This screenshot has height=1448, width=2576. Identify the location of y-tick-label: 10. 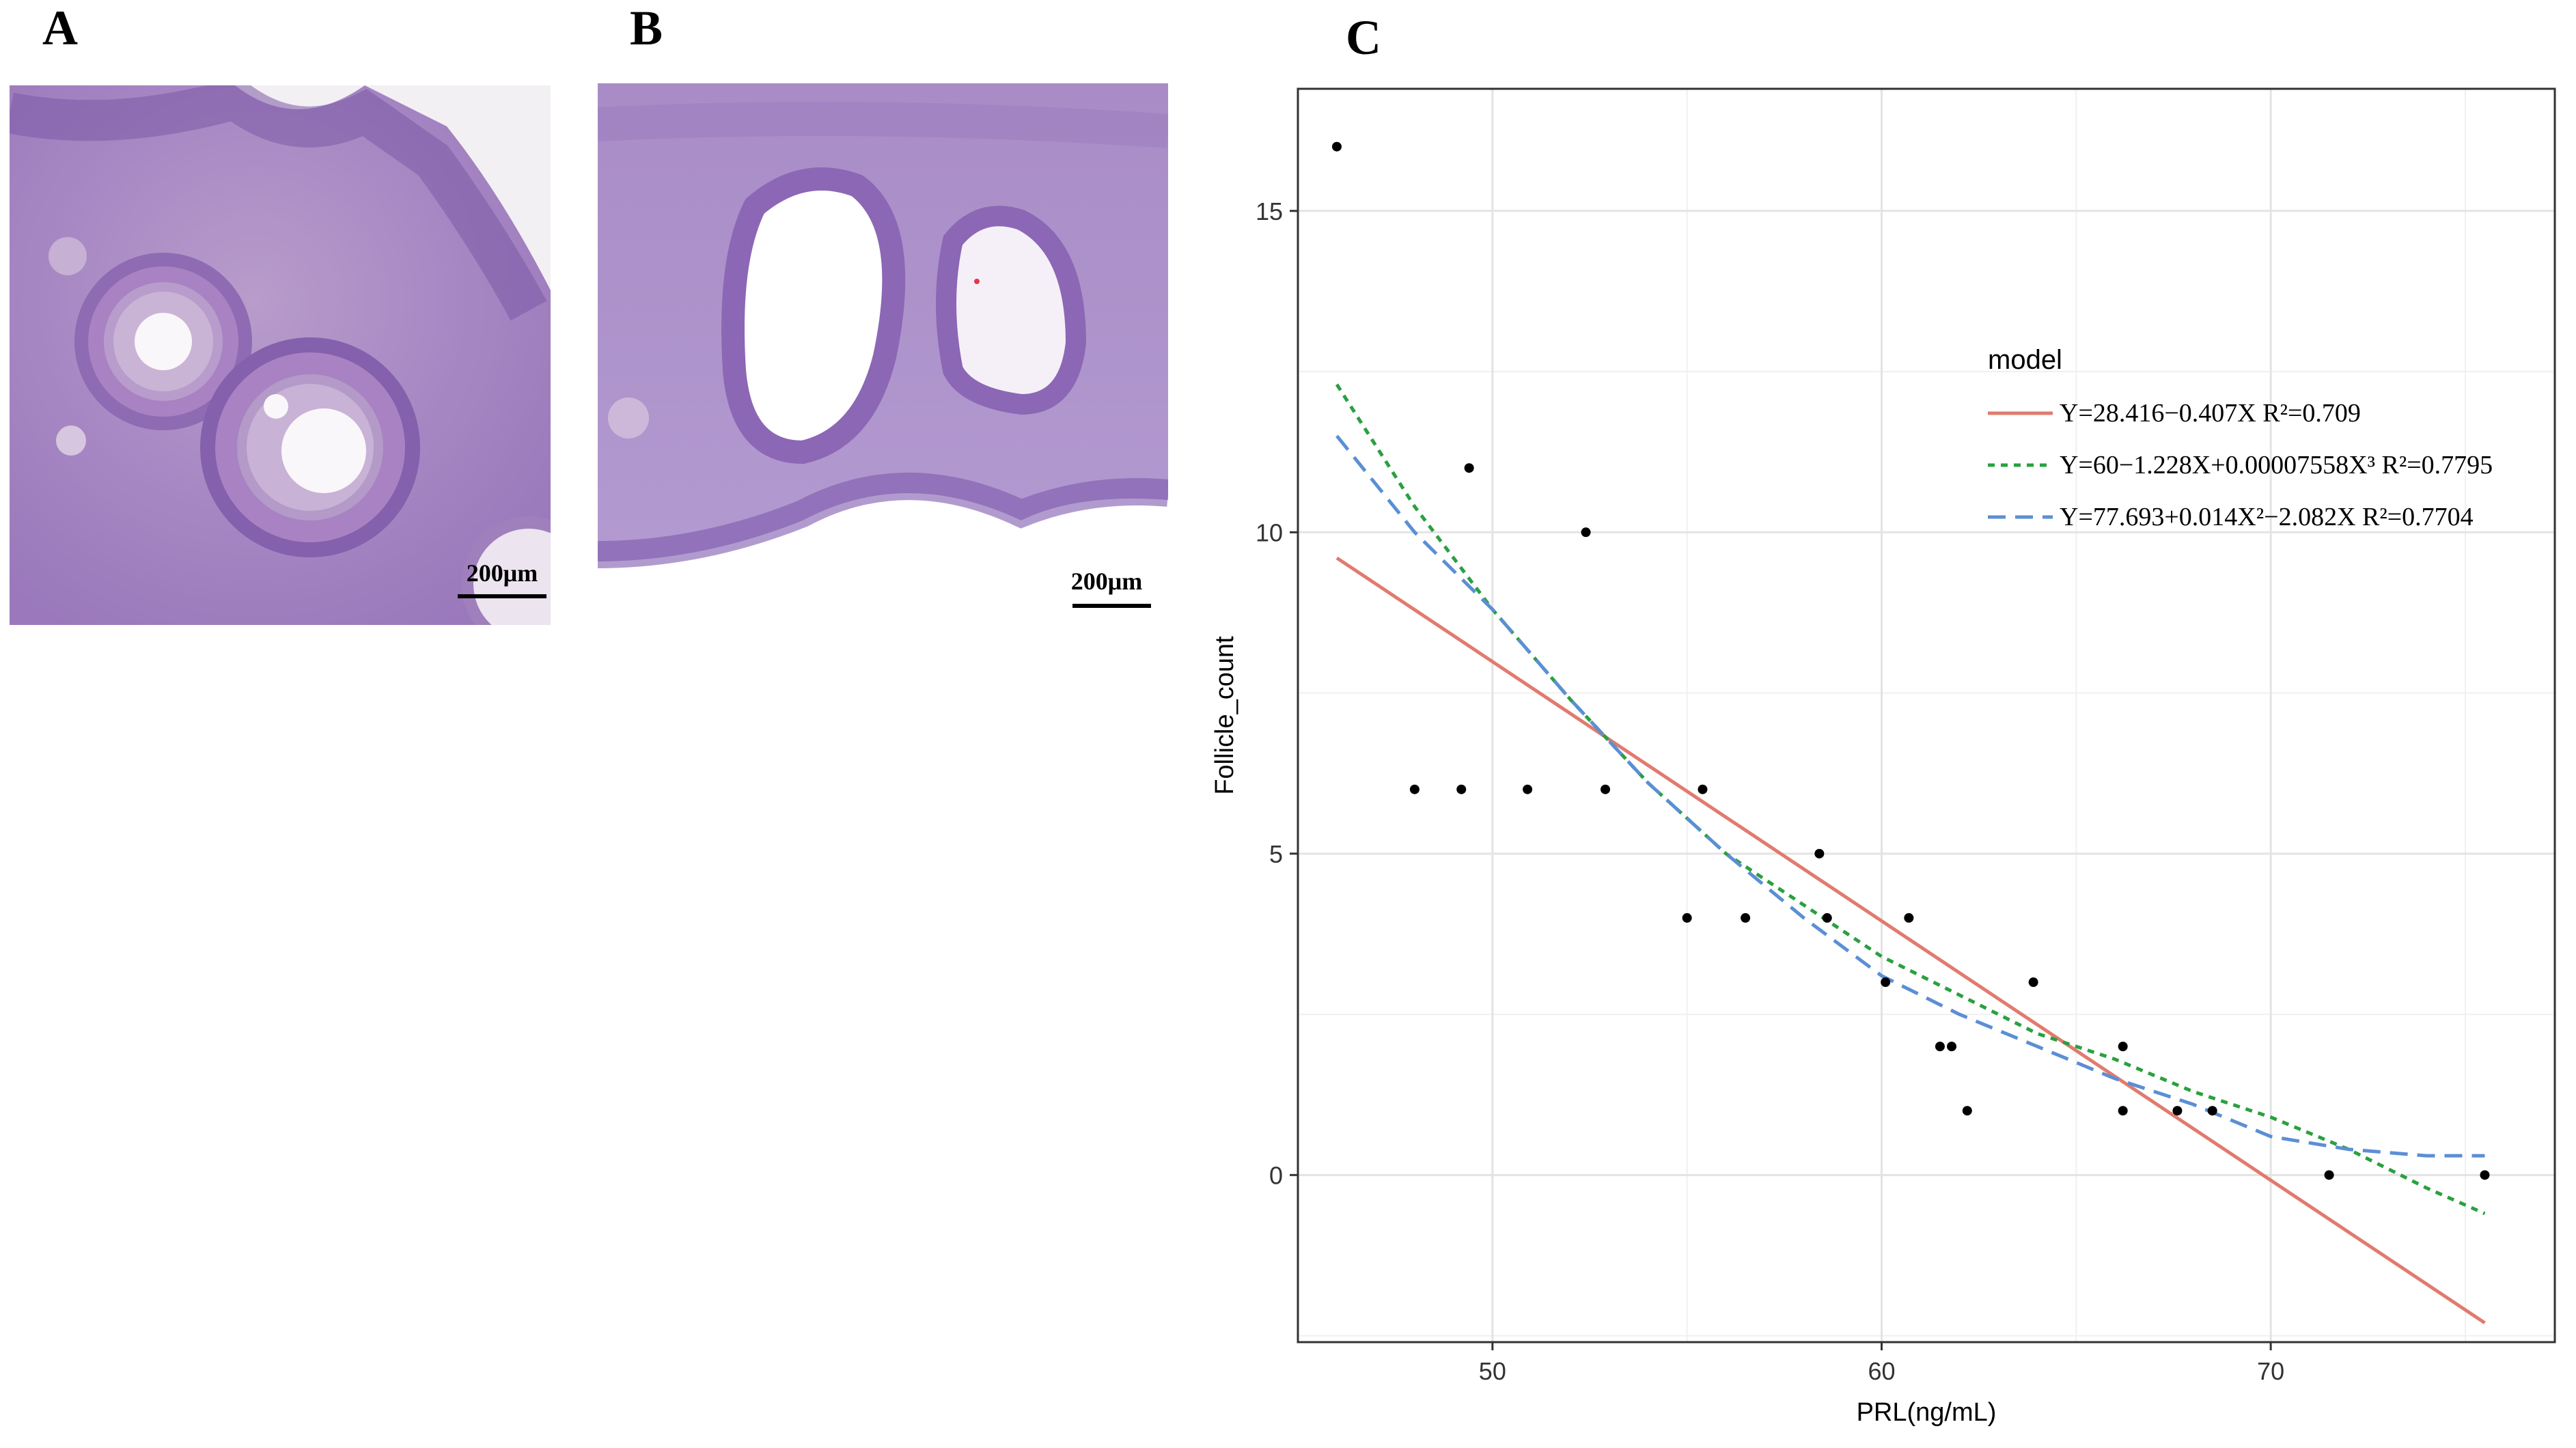
(1269, 532).